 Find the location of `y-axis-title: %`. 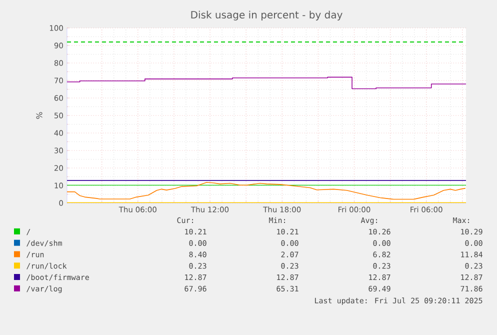

y-axis-title: % is located at coordinates (39, 115).